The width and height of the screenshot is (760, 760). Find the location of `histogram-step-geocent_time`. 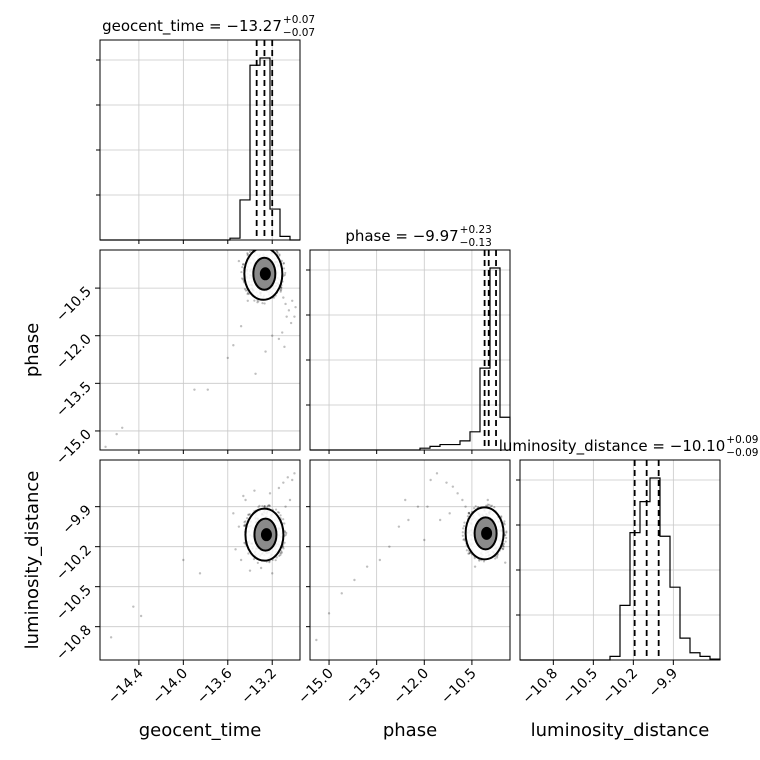

histogram-step-geocent_time is located at coordinates (200, 149).